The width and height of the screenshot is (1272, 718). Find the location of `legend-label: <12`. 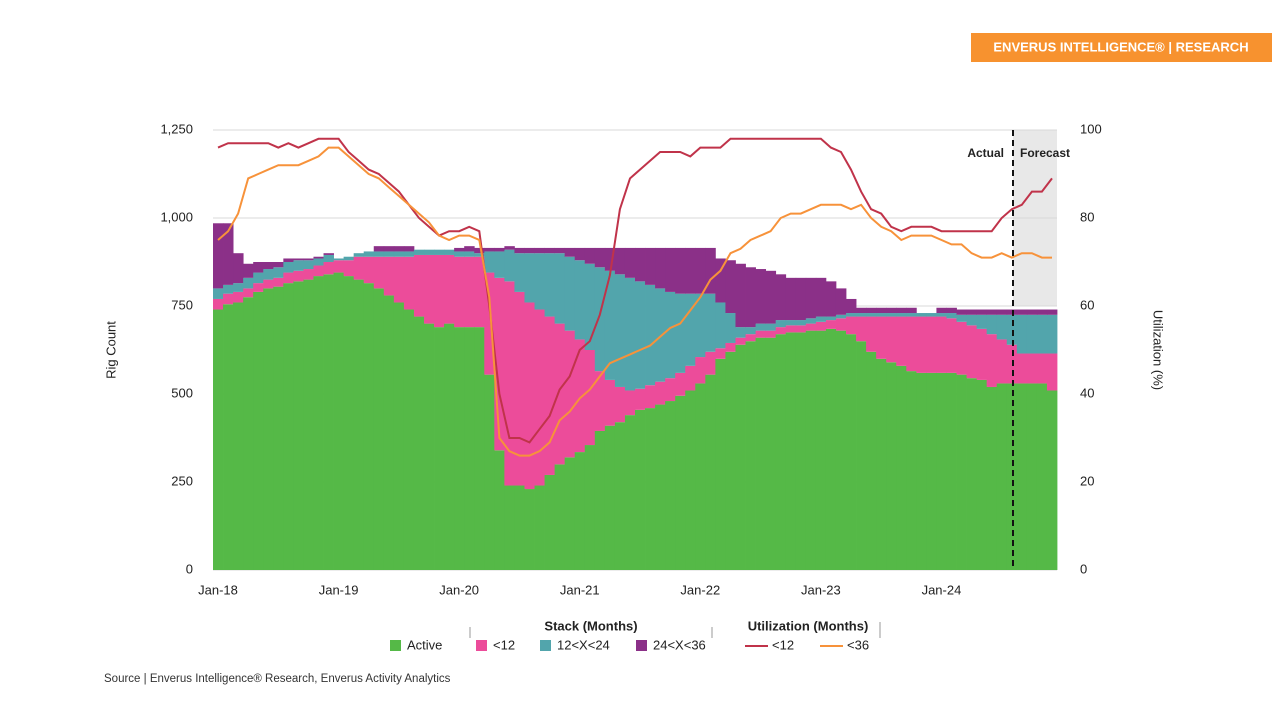

legend-label: <12 is located at coordinates (783, 644).